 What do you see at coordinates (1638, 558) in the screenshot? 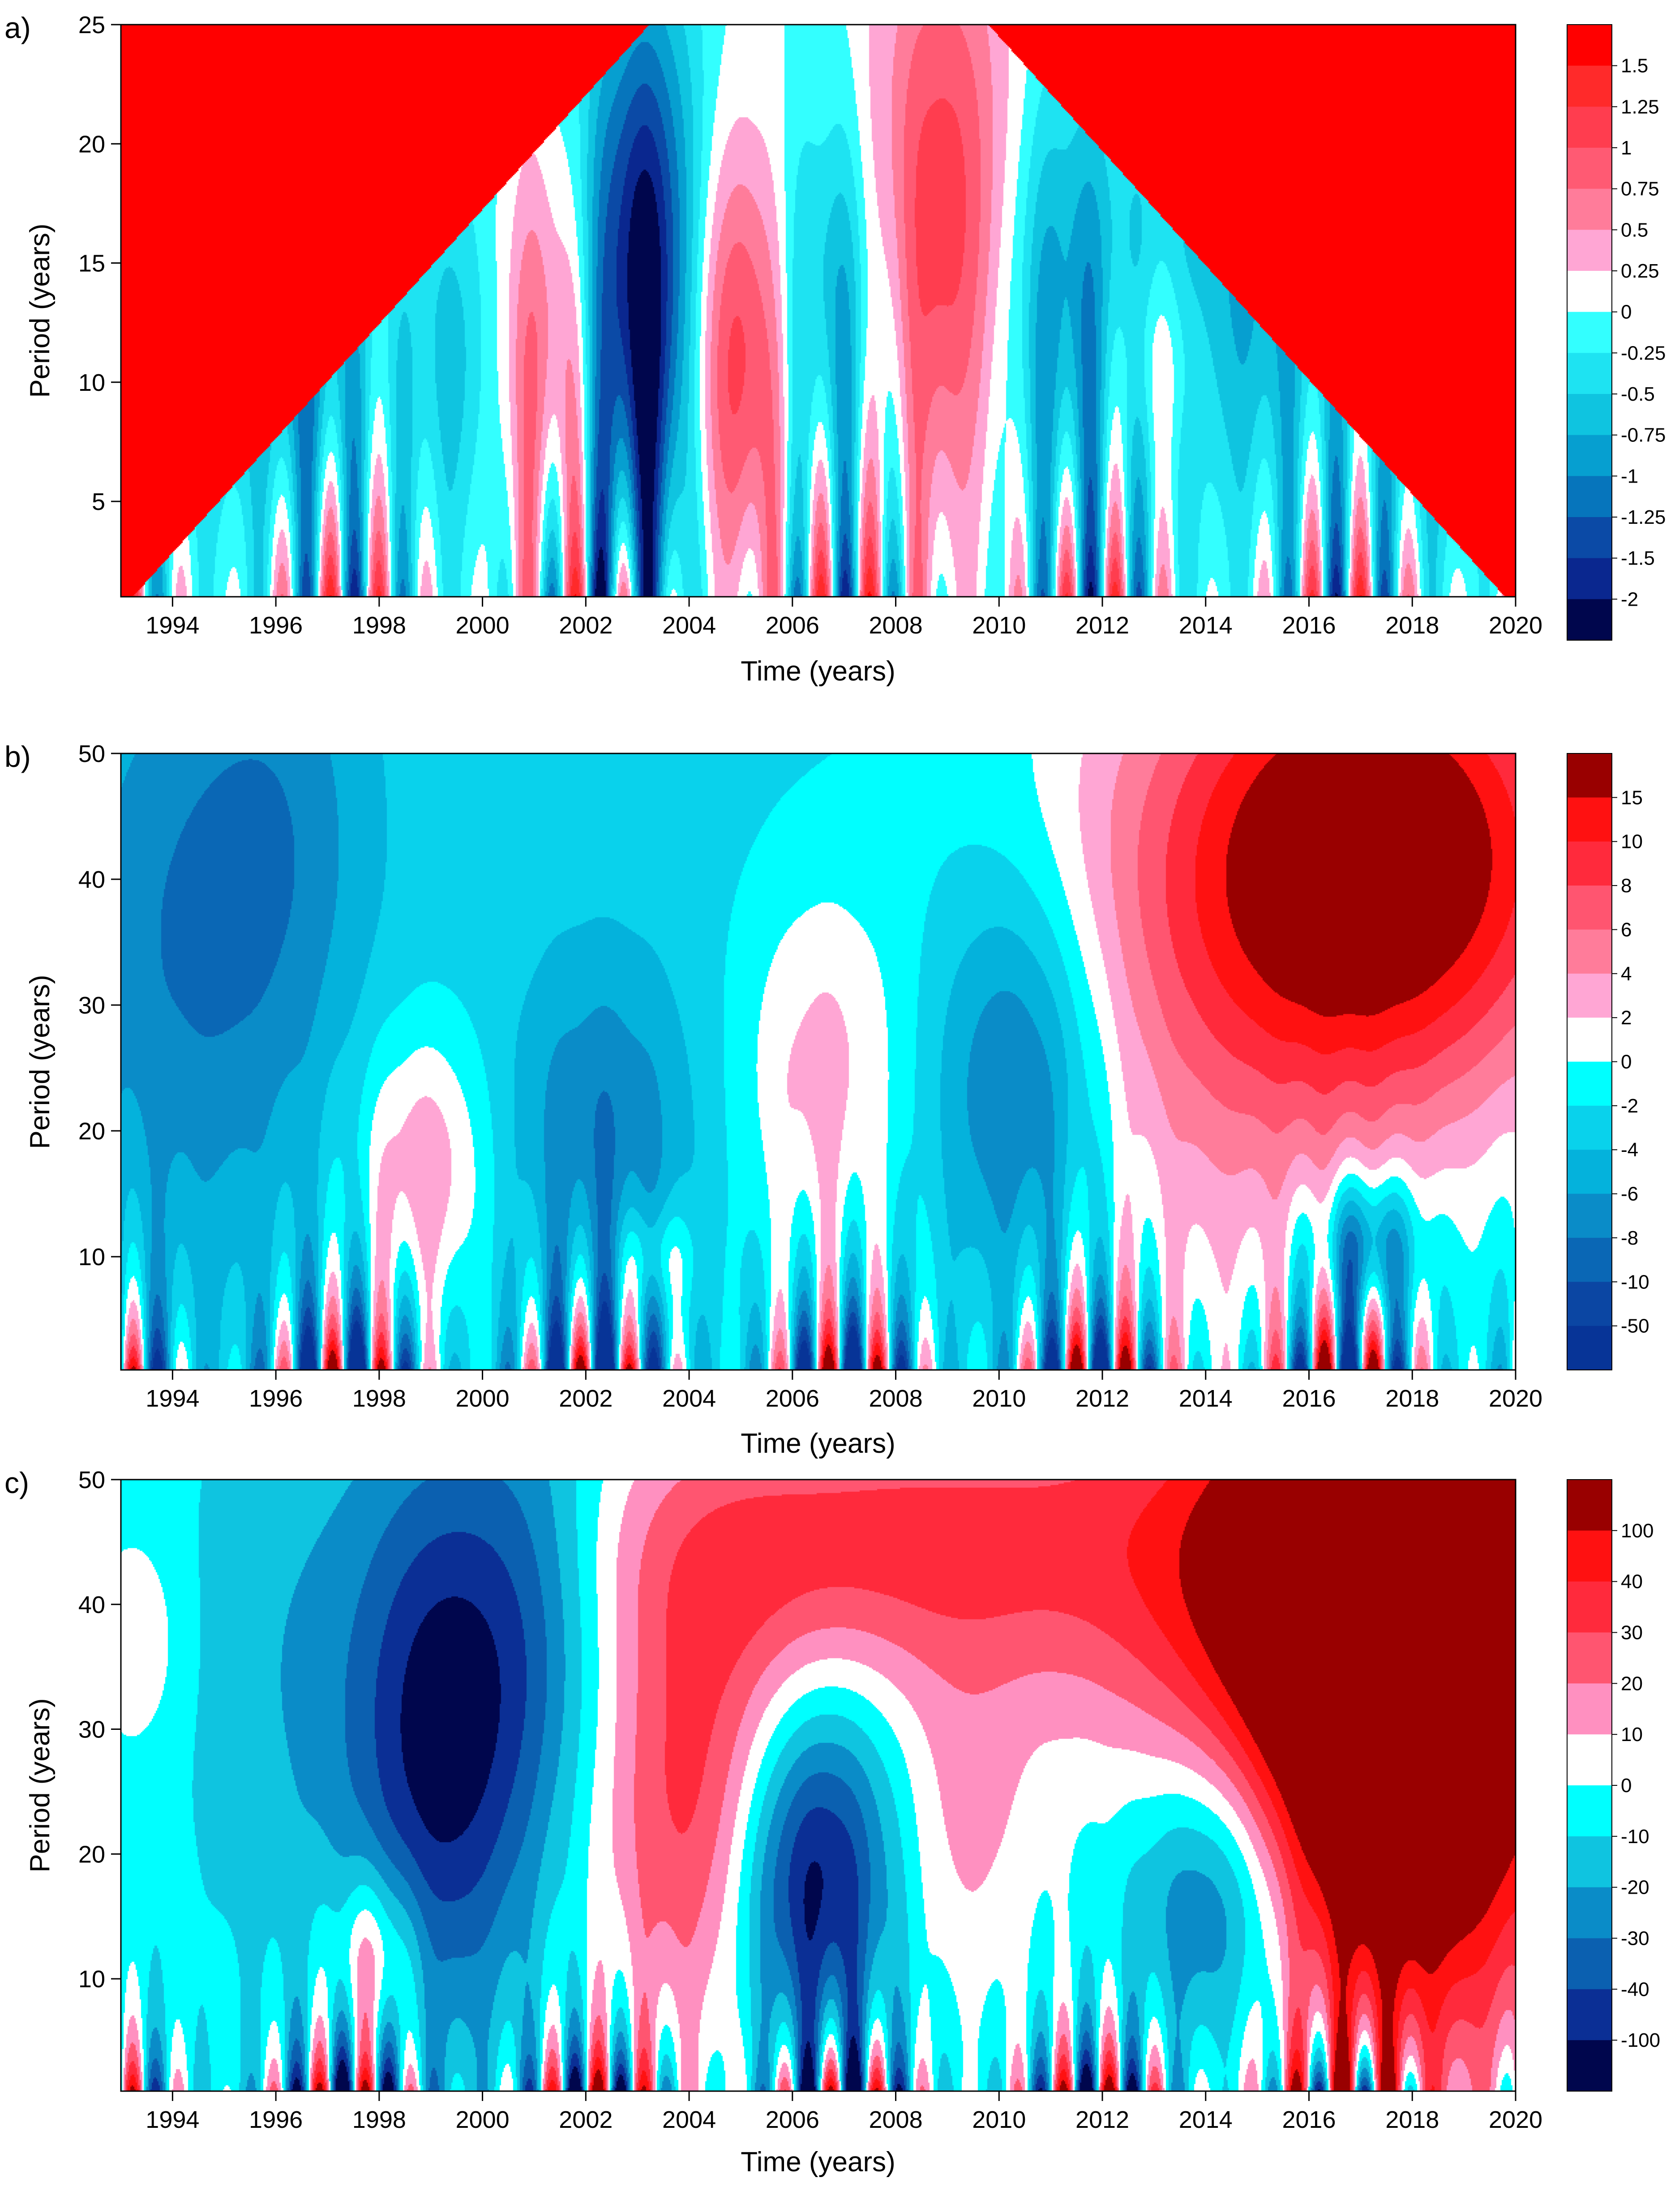
I see `colorbar-label: -1.5` at bounding box center [1638, 558].